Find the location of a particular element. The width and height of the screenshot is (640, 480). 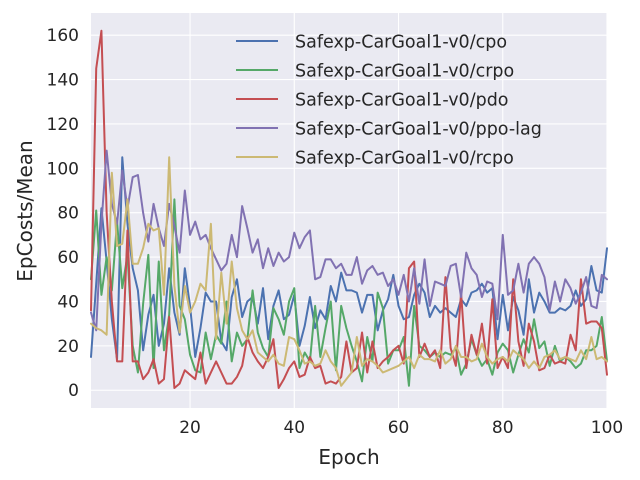

y-tick-label: 40 is located at coordinates (68, 302).